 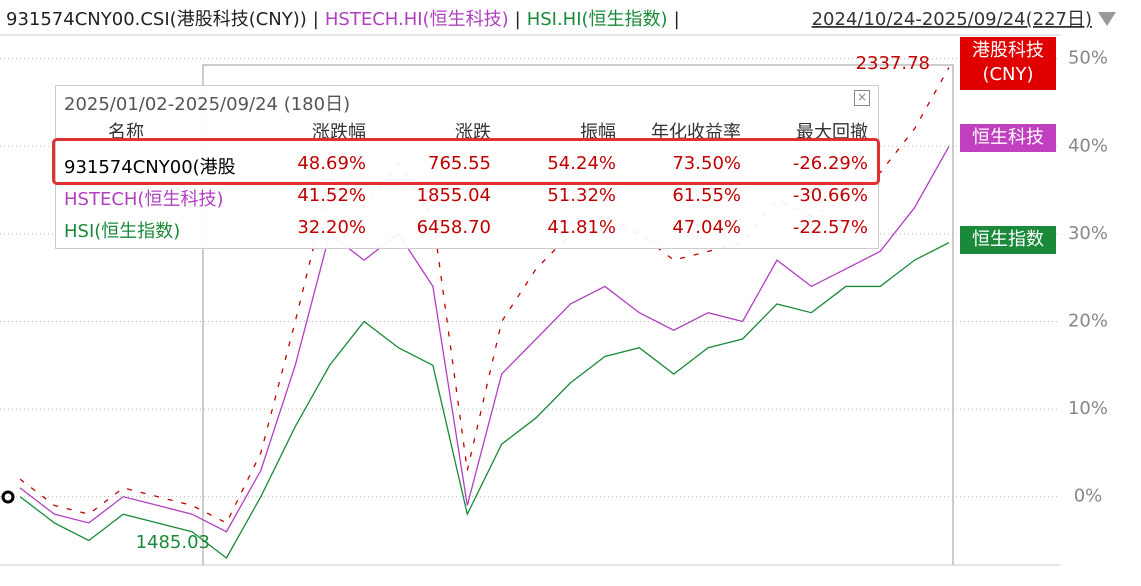 I want to click on table-cell: 振幅, so click(x=598, y=132).